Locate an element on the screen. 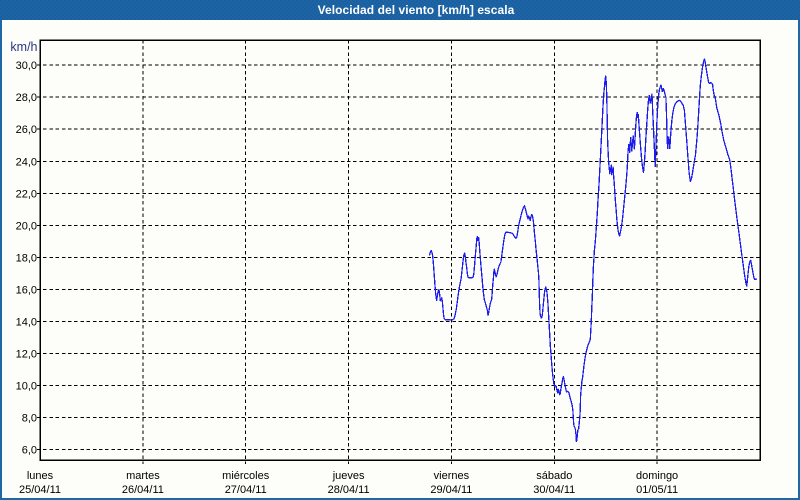 This screenshot has width=800, height=500. svg-text: domingo is located at coordinates (657, 476).